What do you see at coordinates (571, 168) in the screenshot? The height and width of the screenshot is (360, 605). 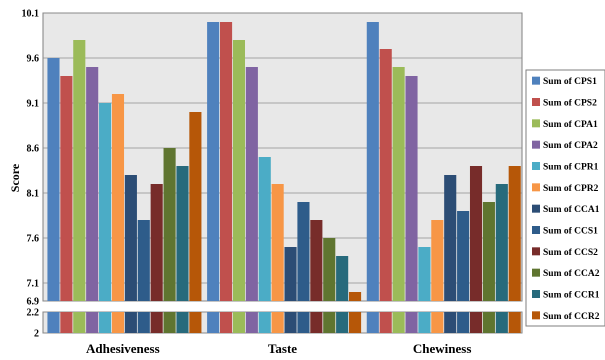 I see `legend-label: Sum of CPR1` at bounding box center [571, 168].